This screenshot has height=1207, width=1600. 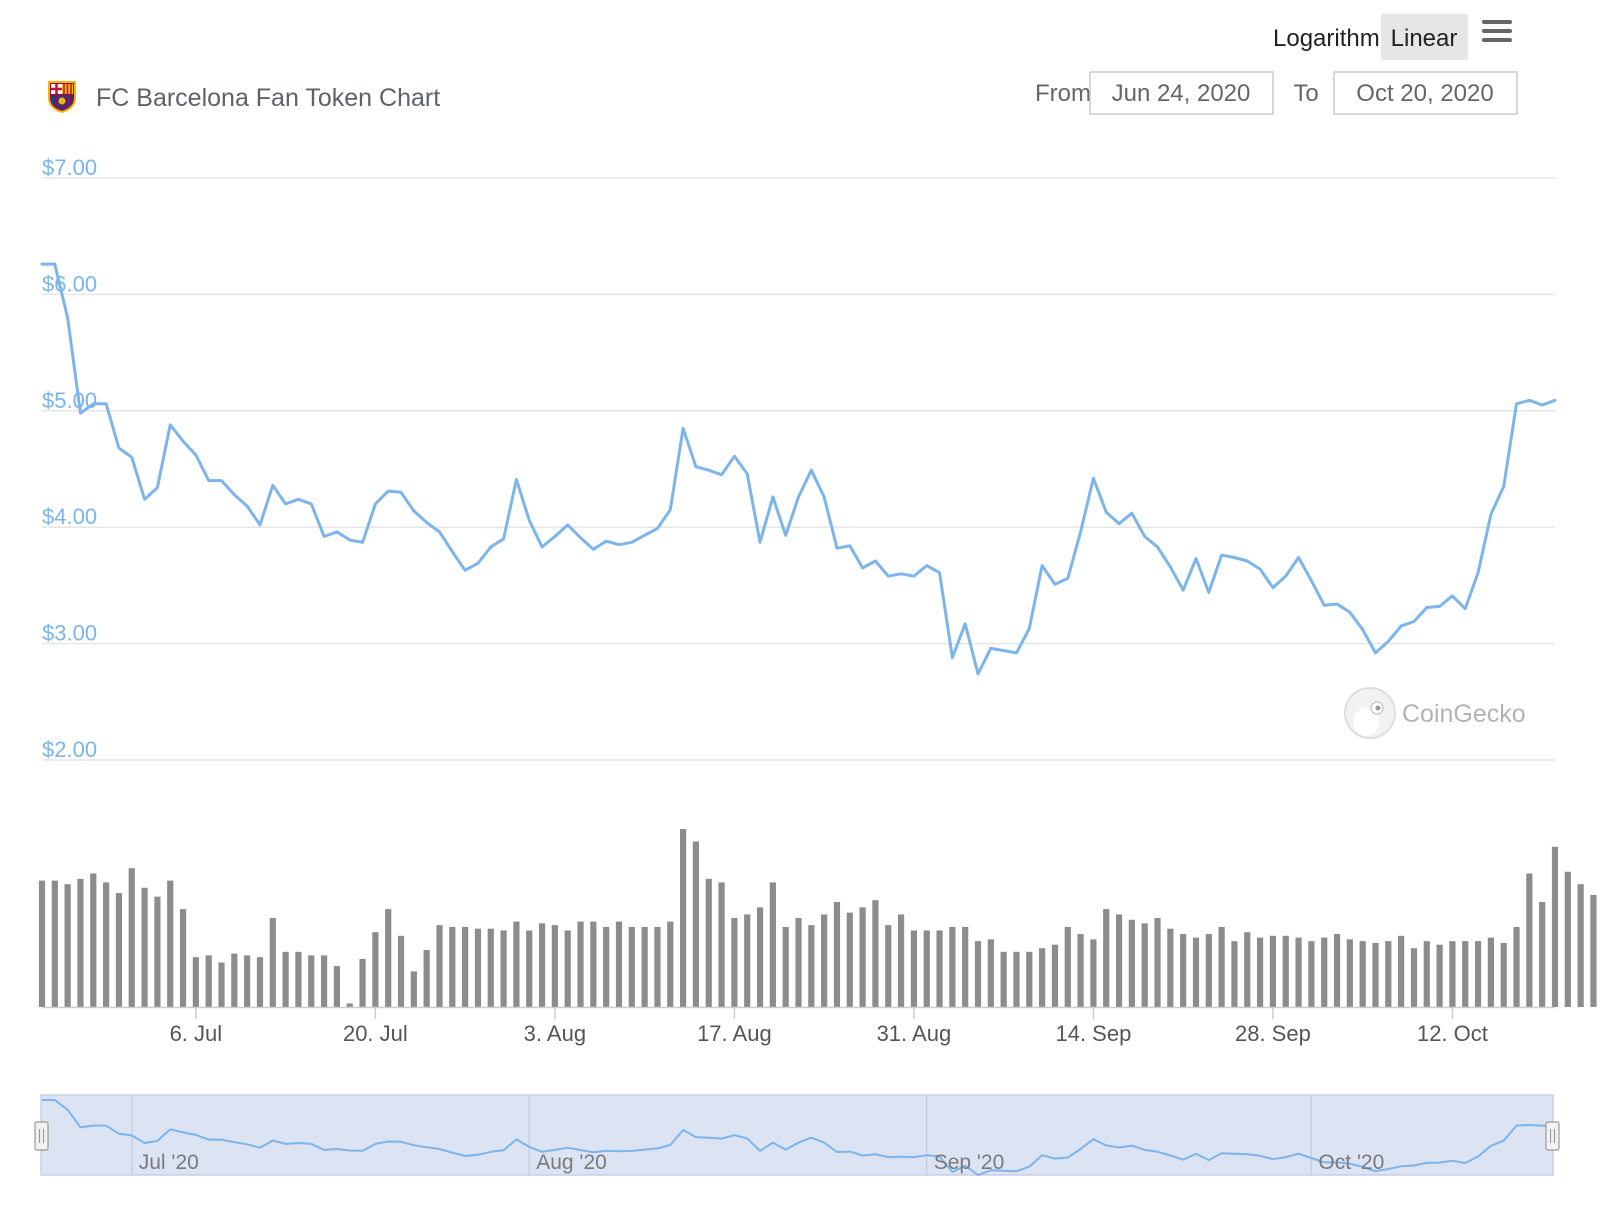 What do you see at coordinates (1273, 1033) in the screenshot?
I see `x-tick-label: 28. Sep` at bounding box center [1273, 1033].